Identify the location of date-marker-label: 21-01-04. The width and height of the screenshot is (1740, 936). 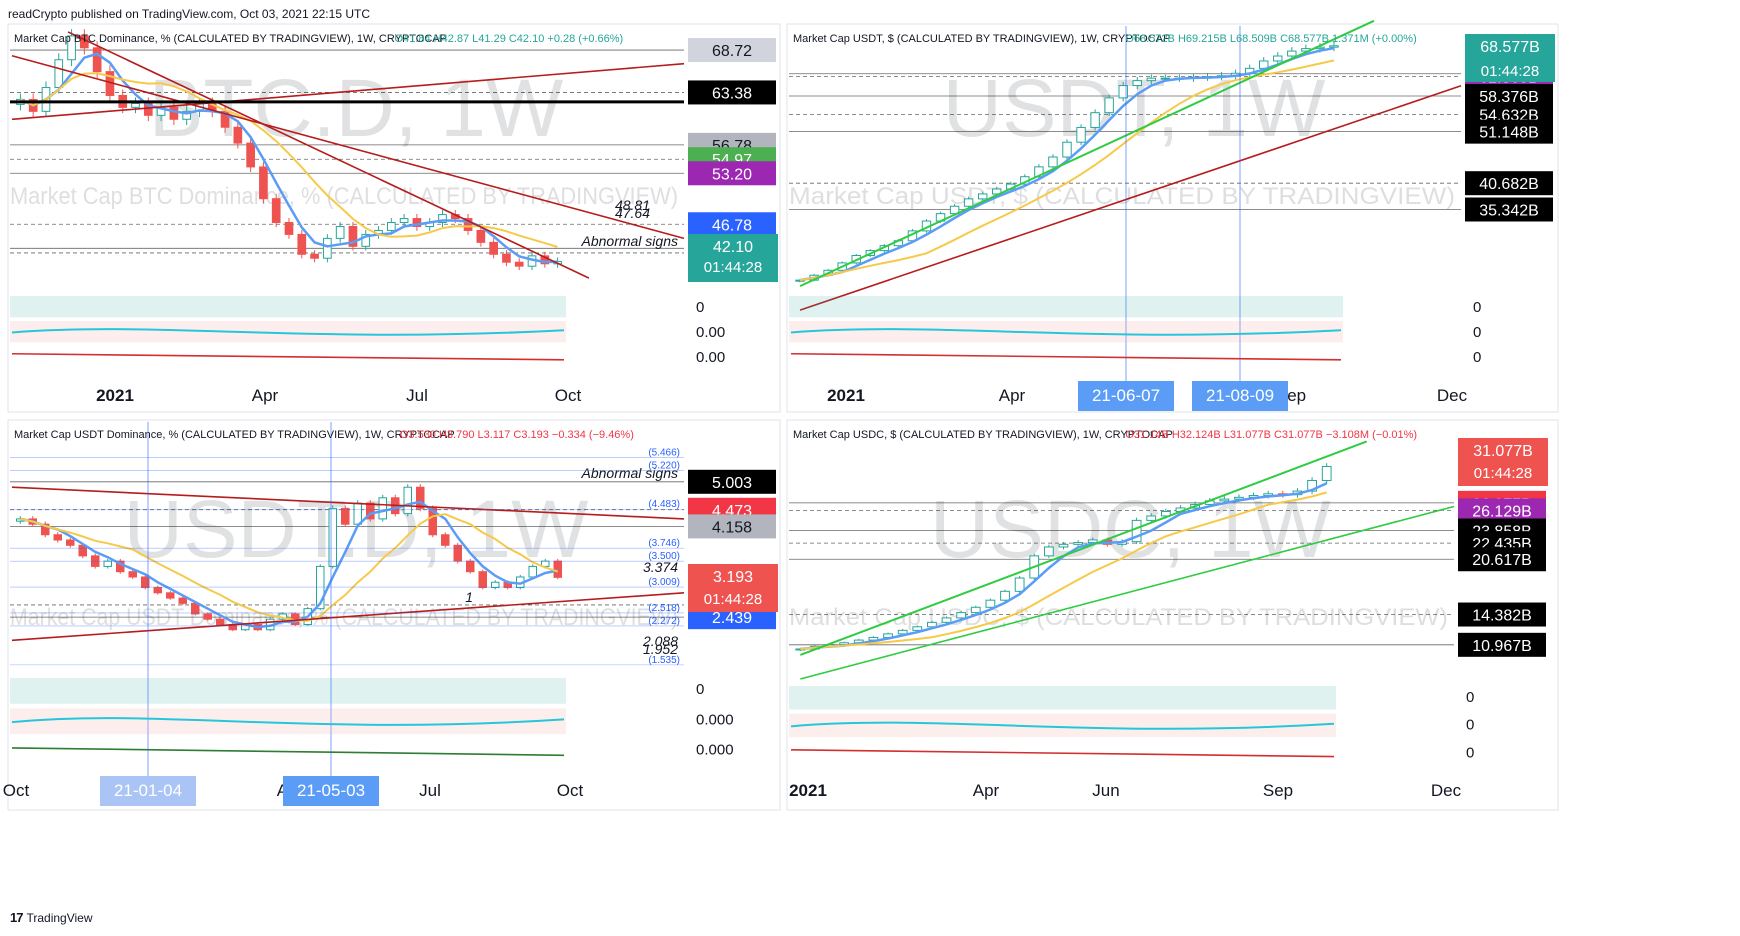
(148, 790).